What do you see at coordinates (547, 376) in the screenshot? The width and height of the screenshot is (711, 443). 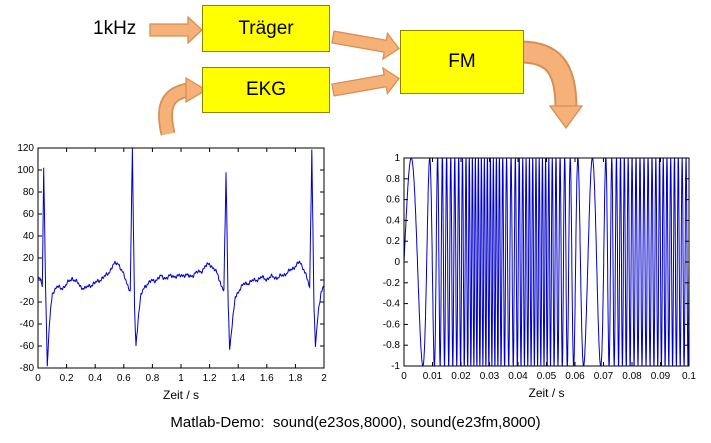 I see `svg-text: 0.05` at bounding box center [547, 376].